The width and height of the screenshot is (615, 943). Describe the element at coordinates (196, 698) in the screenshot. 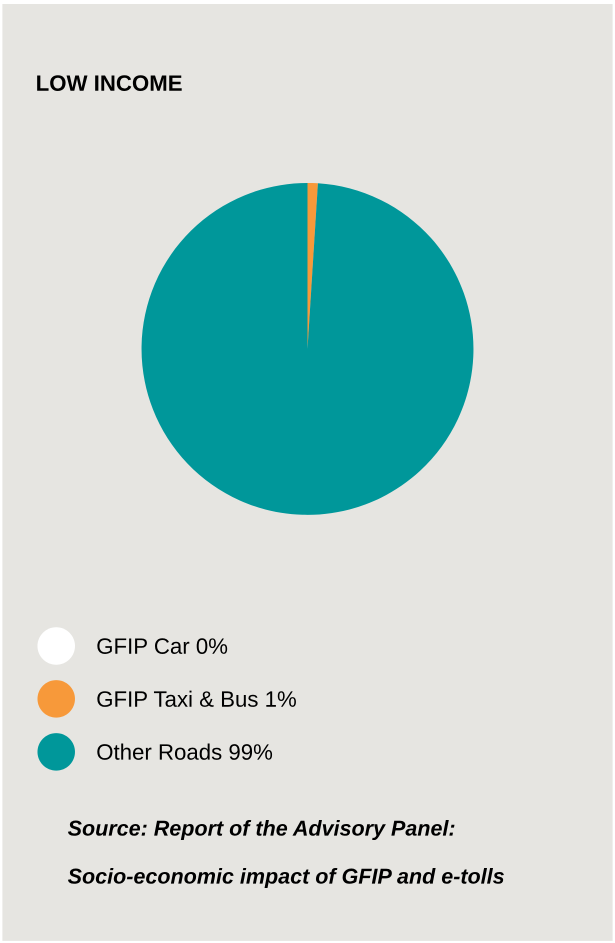

I see `legend-label: GFIP Taxi & Bus 1%` at that location.